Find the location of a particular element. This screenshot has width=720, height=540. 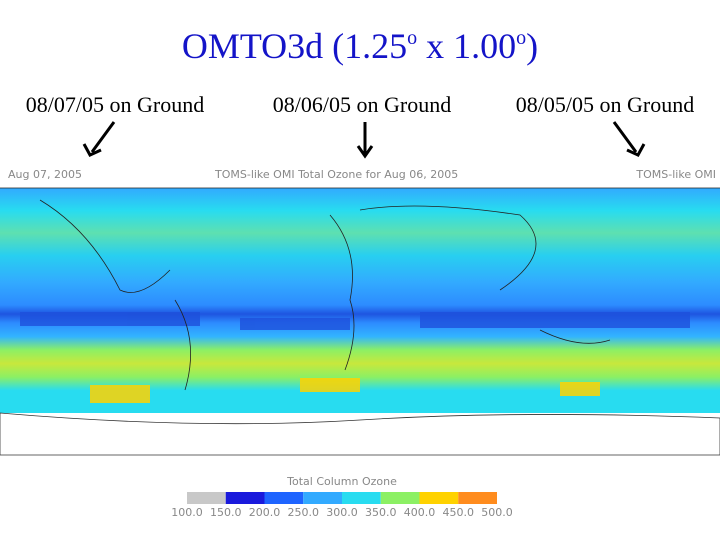

date-label: 08/06/05 on Ground is located at coordinates (362, 104).